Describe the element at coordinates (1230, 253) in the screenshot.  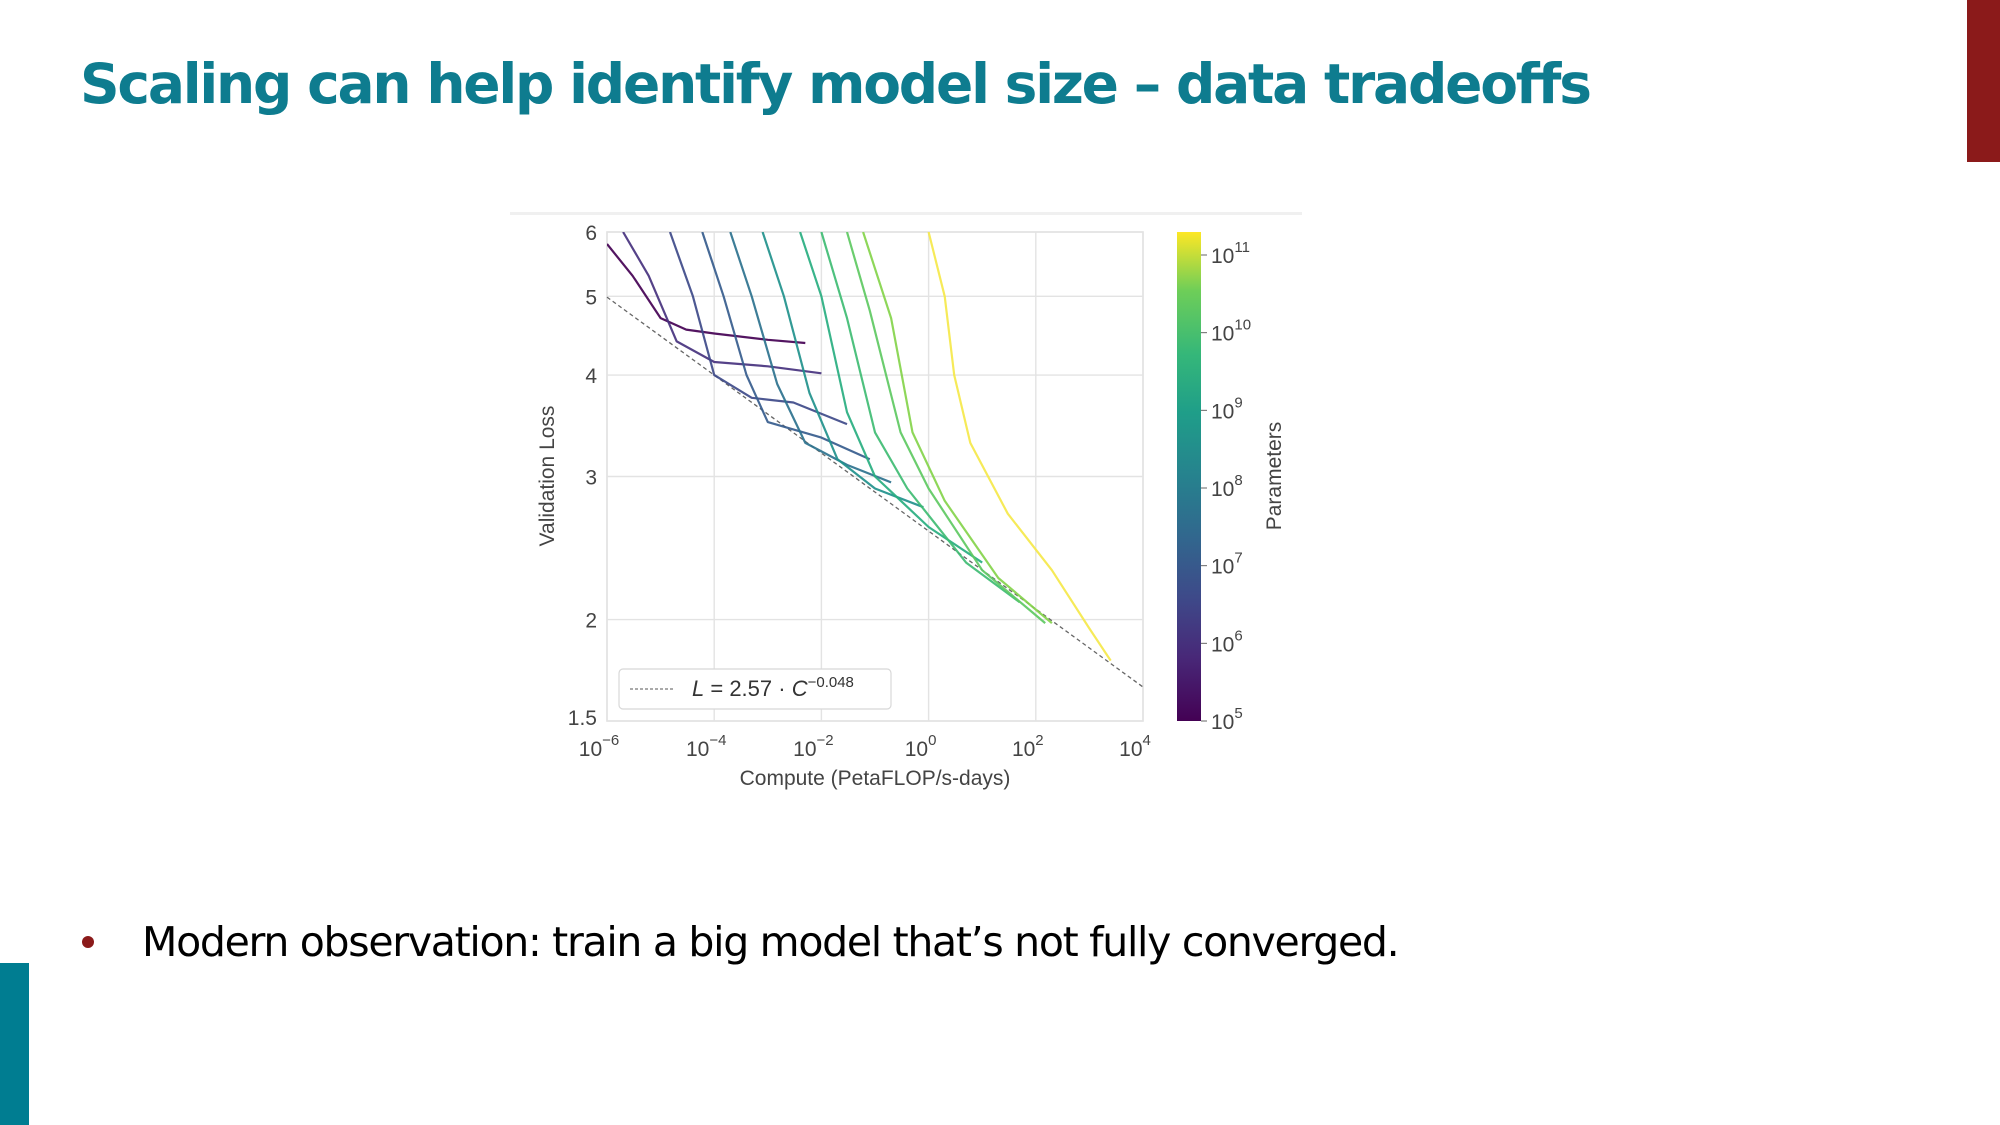
I see `colorbar-tick-label: 10¹¹` at that location.